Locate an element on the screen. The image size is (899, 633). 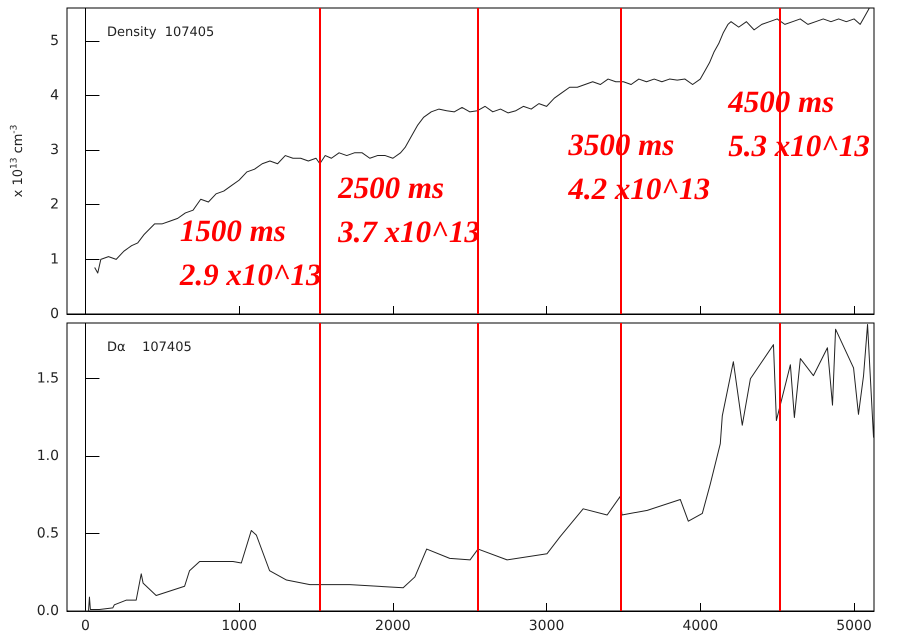
x-tick-label: 1000 is located at coordinates (239, 625).